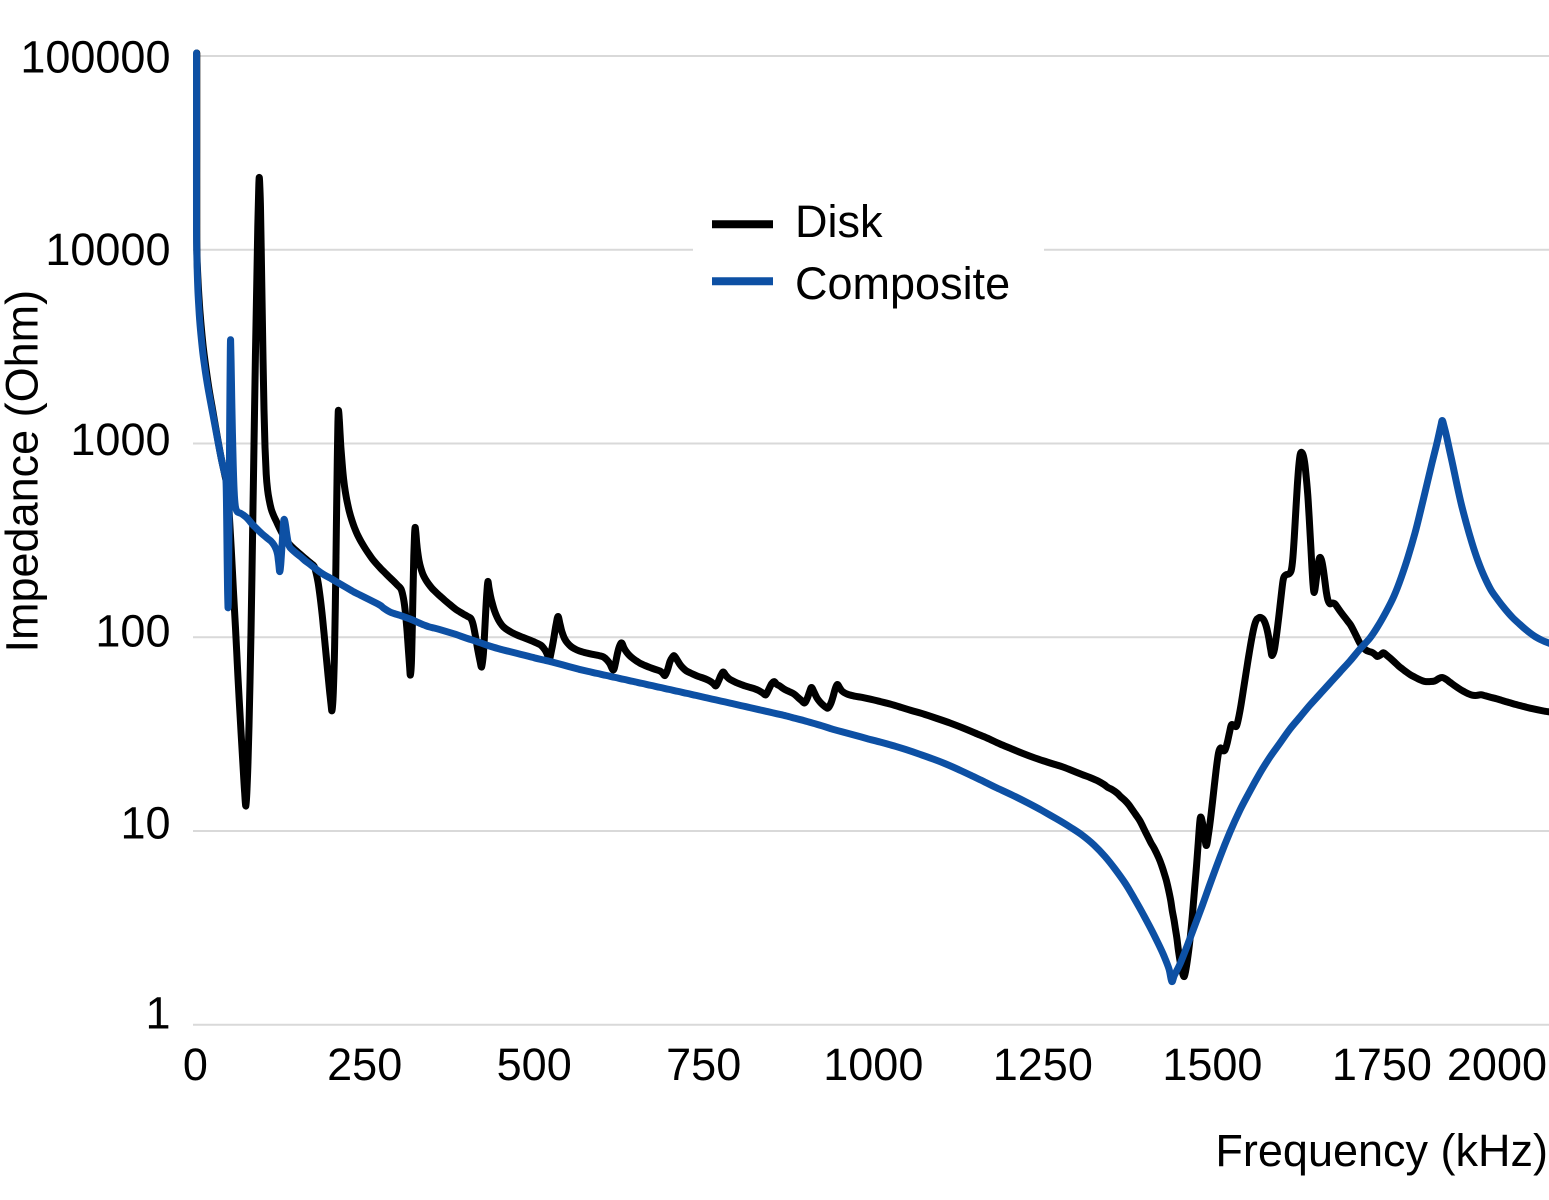 The image size is (1549, 1200). I want to click on svg-text: 0, so click(195, 1064).